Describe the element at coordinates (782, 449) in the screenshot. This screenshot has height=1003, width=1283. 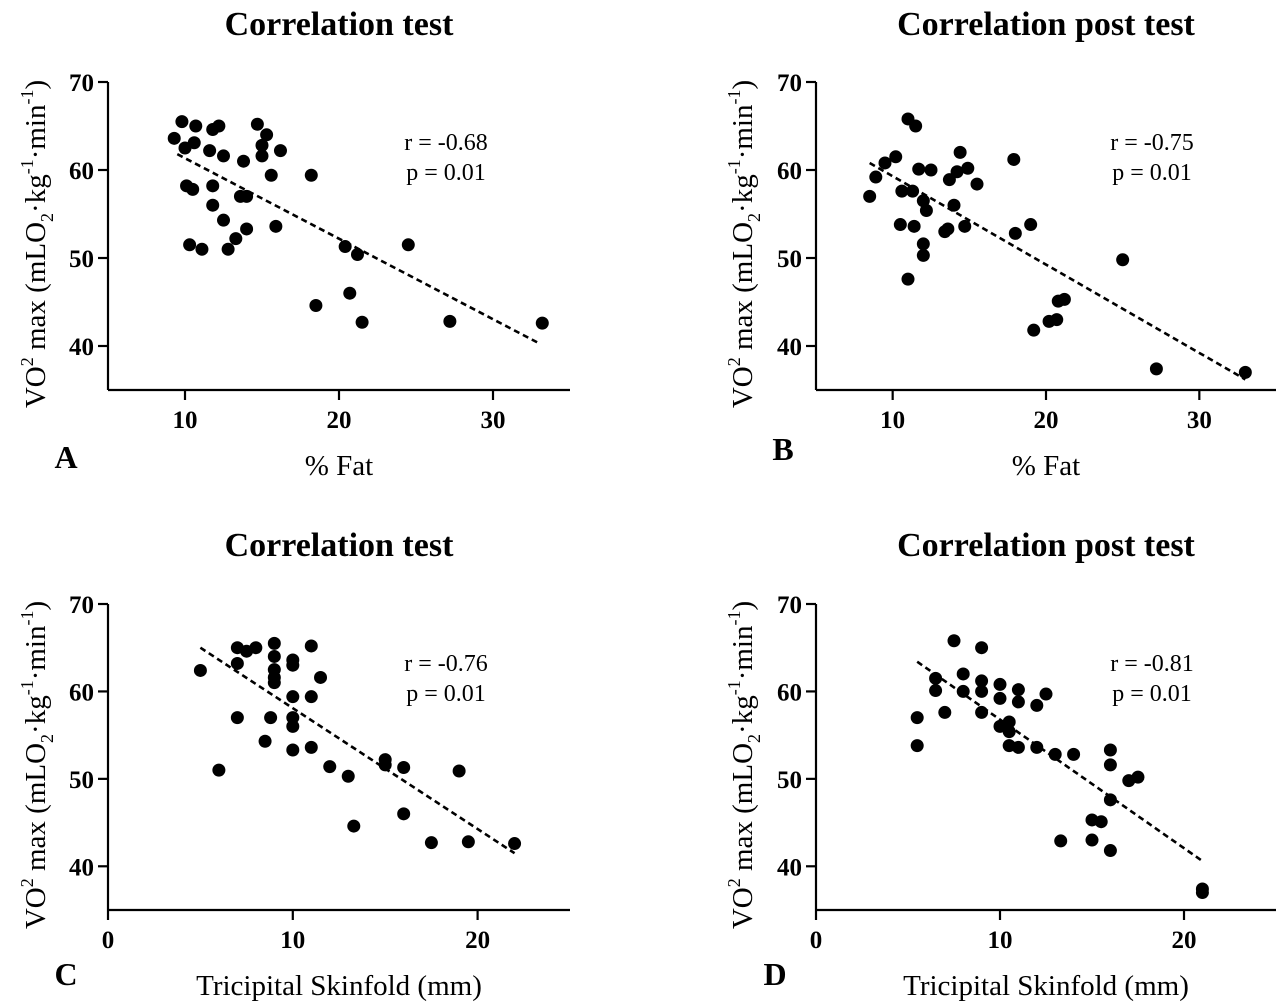
I see `panel-letter: B` at that location.